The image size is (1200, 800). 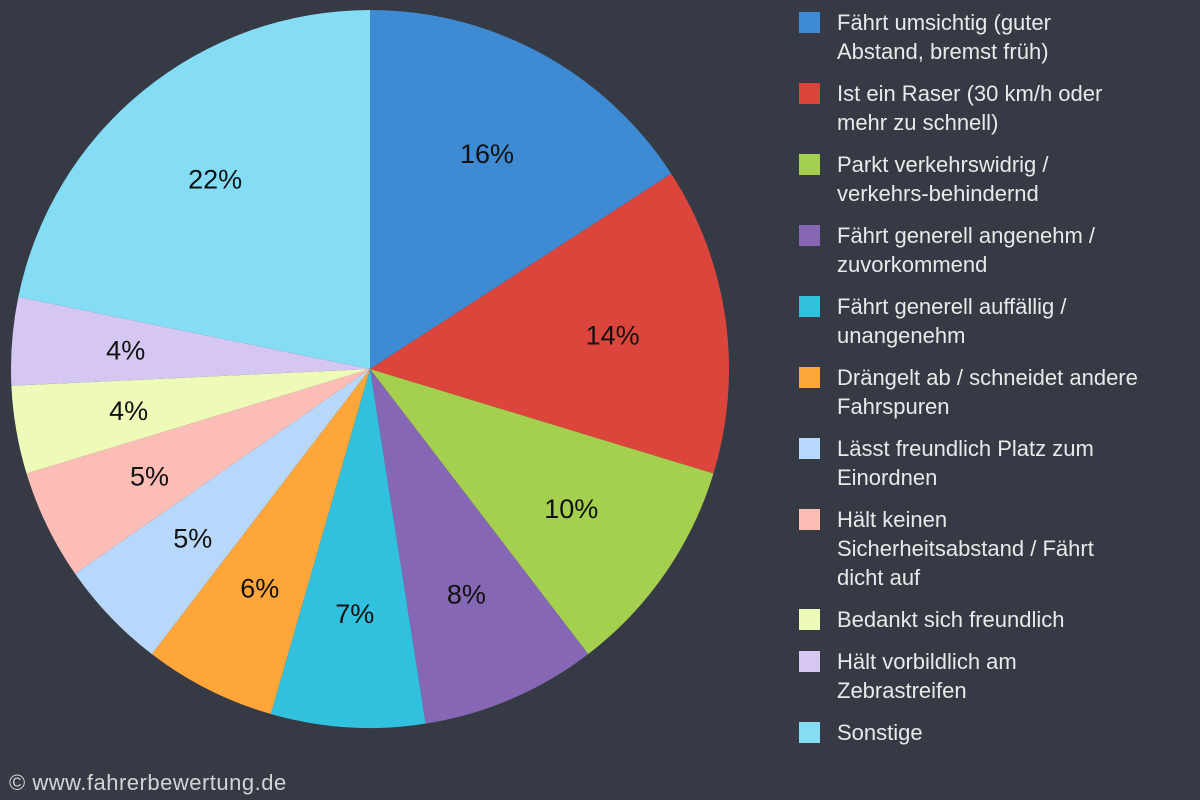 I want to click on legend-label: Sonstige, so click(x=880, y=732).